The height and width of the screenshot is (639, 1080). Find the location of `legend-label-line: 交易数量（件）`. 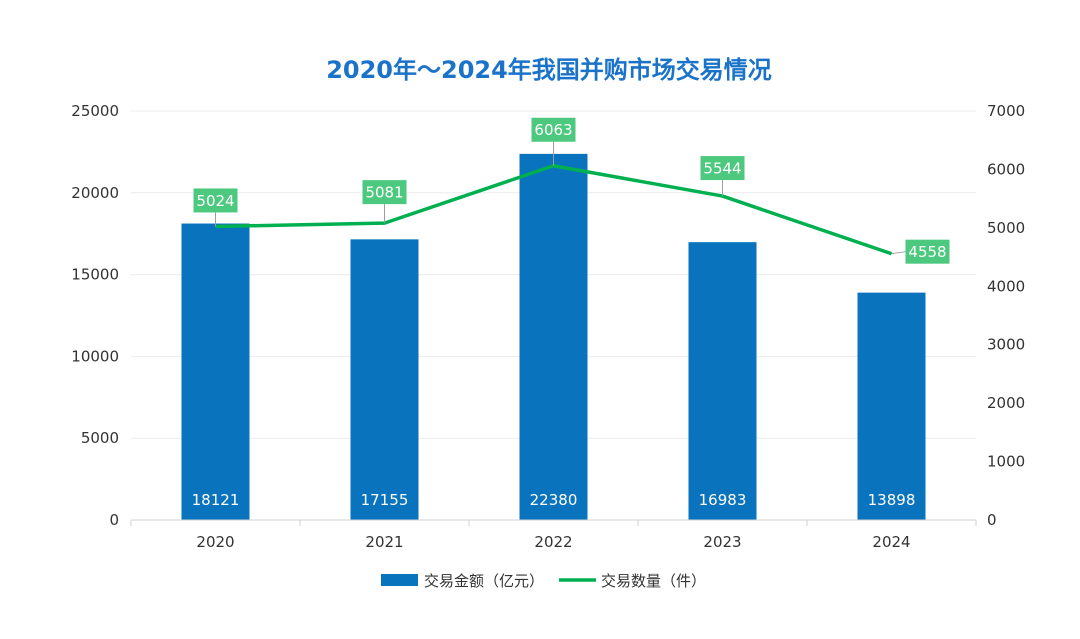

legend-label-line: 交易数量（件） is located at coordinates (653, 581).